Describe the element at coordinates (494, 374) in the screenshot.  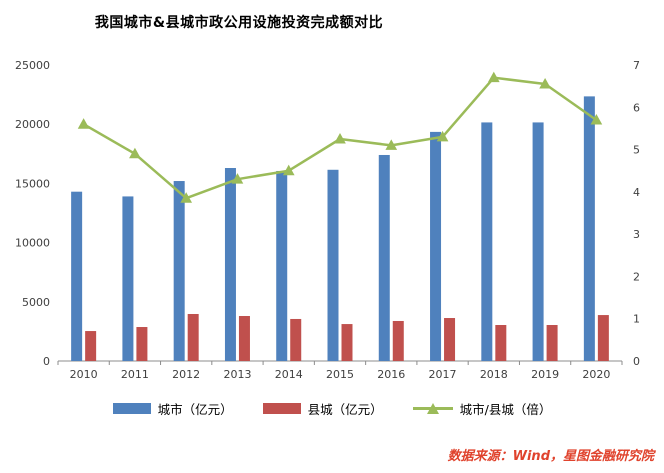
I see `svg-text: 2018` at that location.